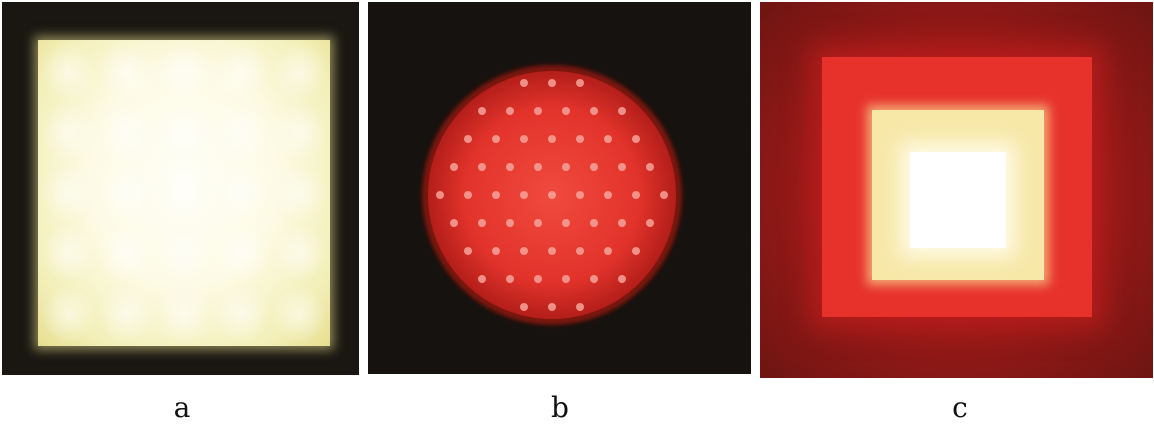  What do you see at coordinates (958, 200) in the screenshot?
I see `white-core-square` at bounding box center [958, 200].